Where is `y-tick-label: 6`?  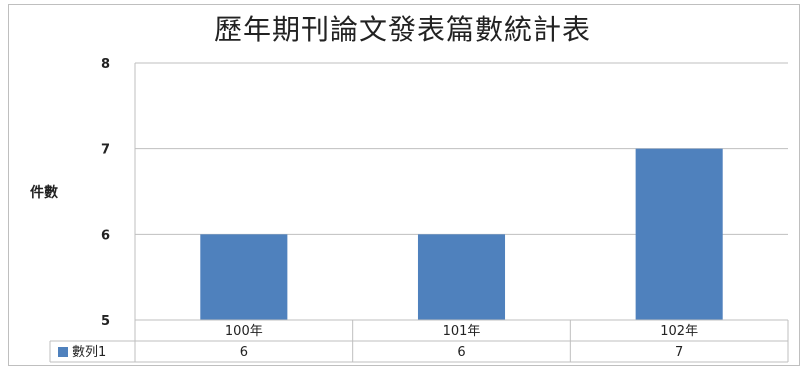
y-tick-label: 6 is located at coordinates (105, 235).